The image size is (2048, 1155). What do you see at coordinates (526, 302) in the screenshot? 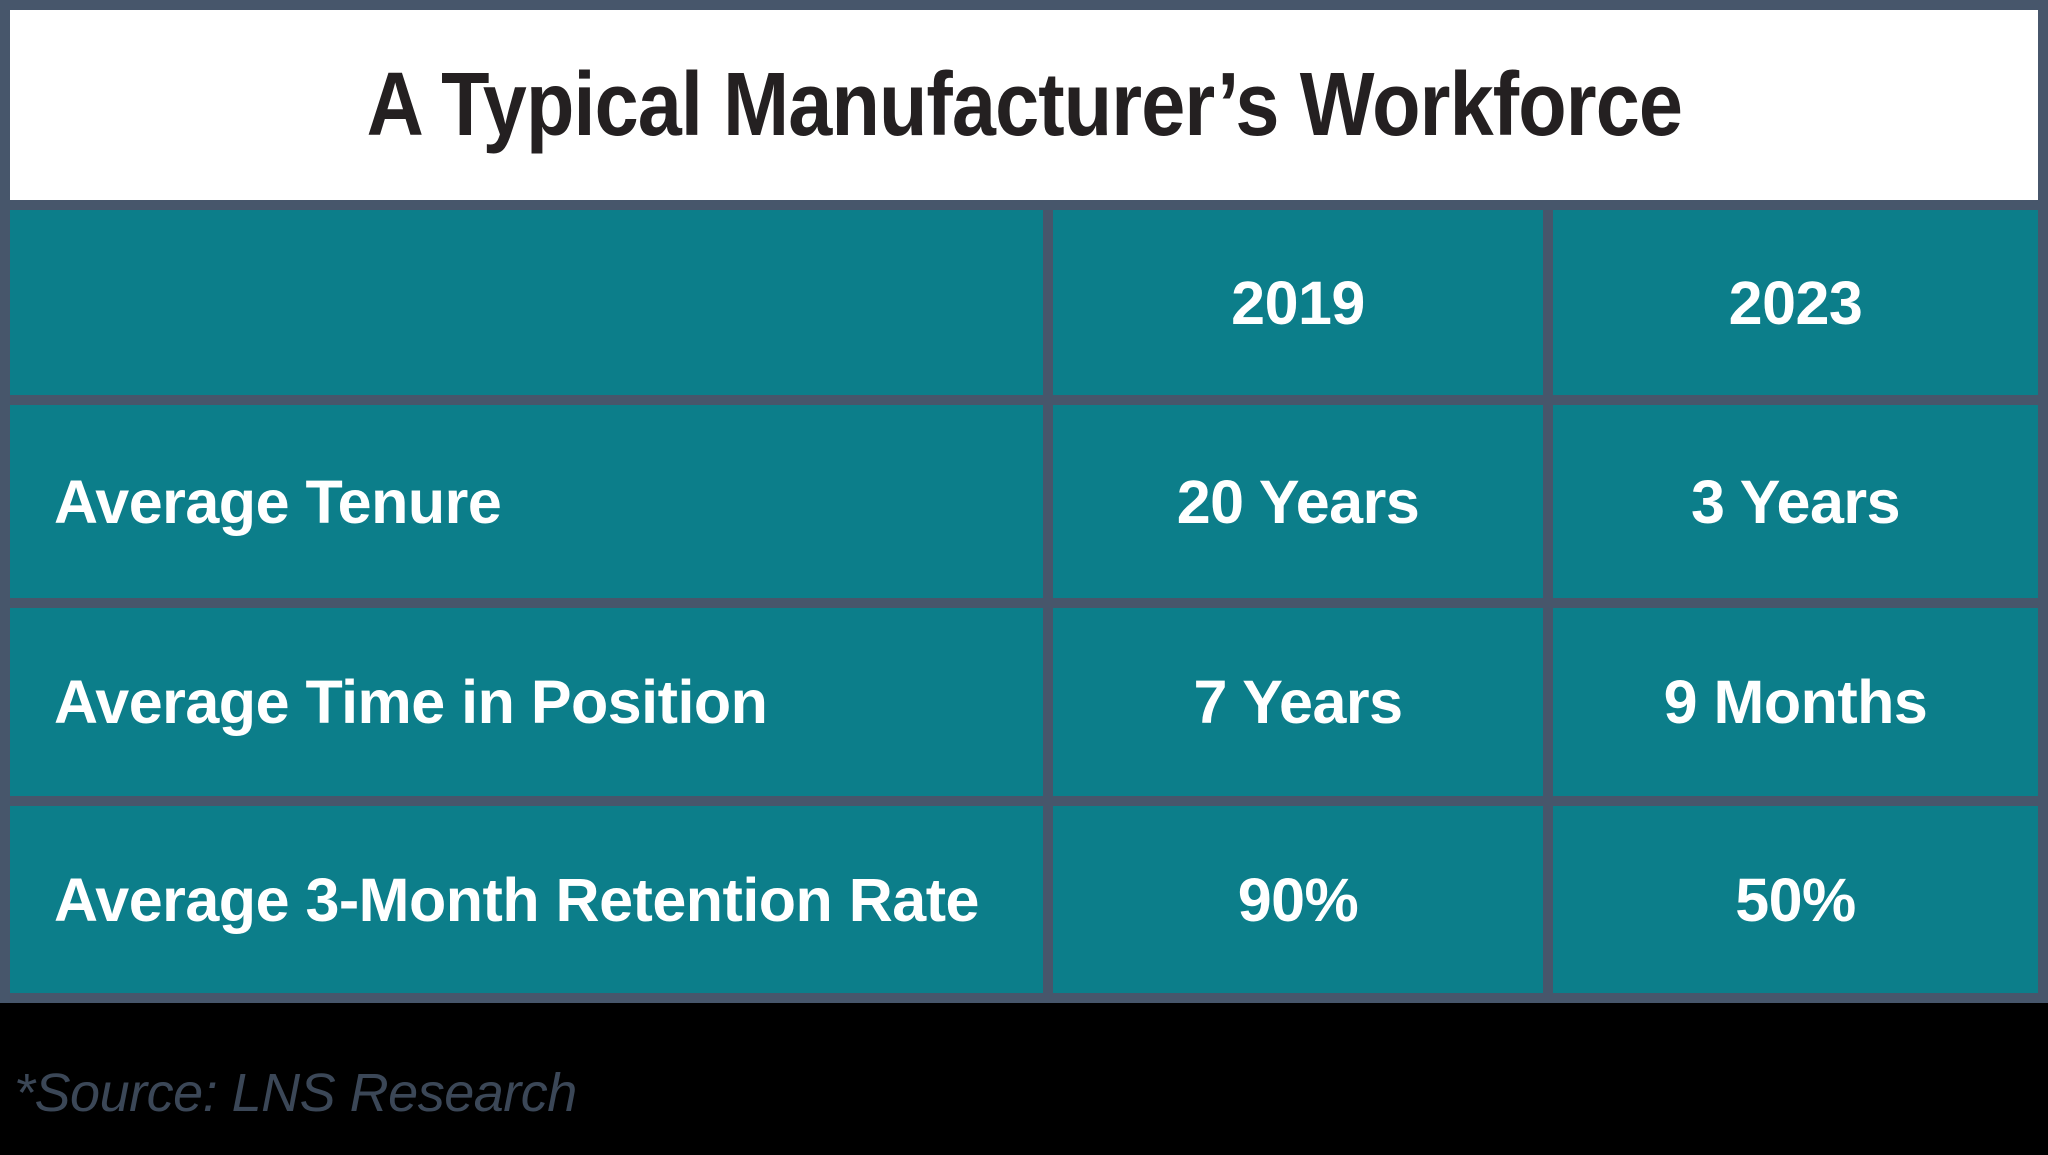
I see `header-cell-blank` at bounding box center [526, 302].